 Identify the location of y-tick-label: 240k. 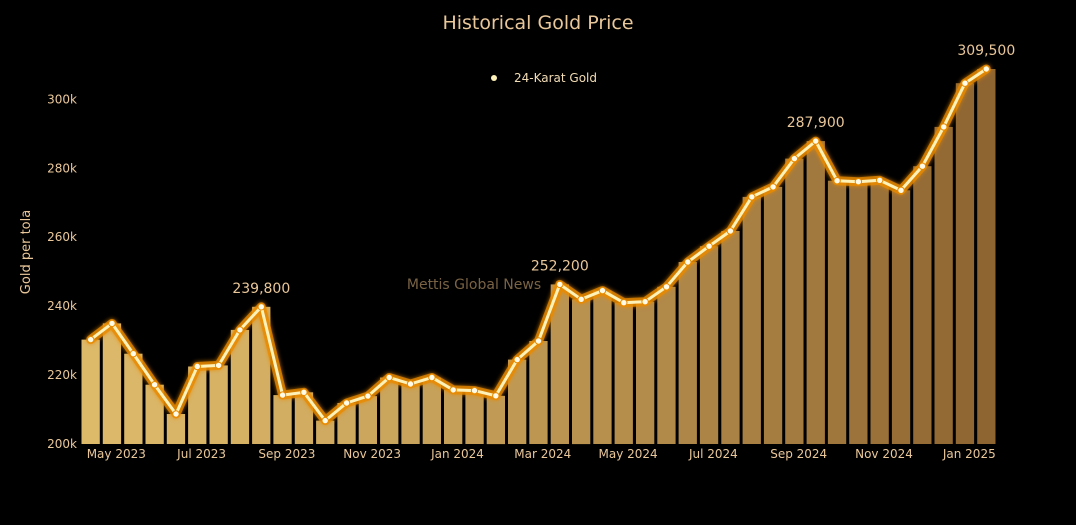
(62, 306).